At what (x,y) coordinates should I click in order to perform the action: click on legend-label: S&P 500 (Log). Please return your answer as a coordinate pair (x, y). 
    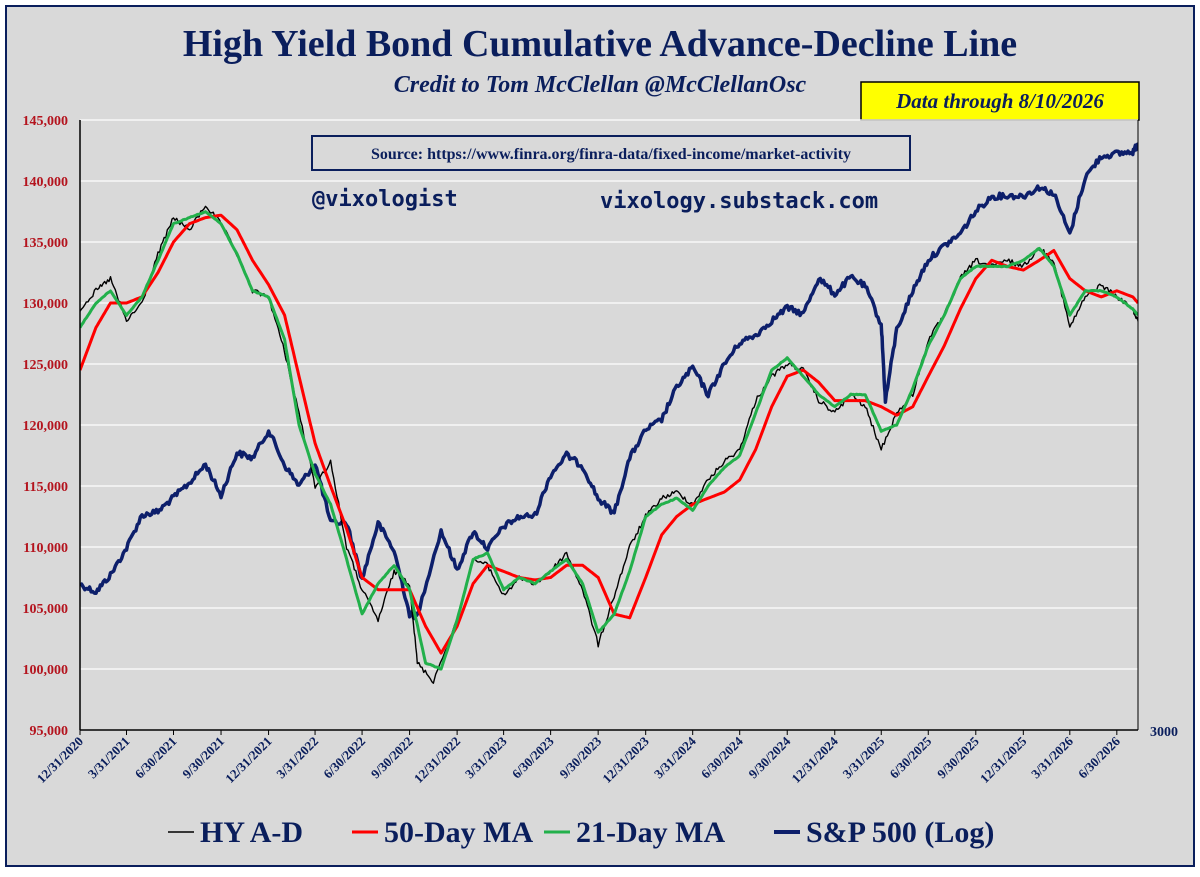
    Looking at the image, I should click on (900, 832).